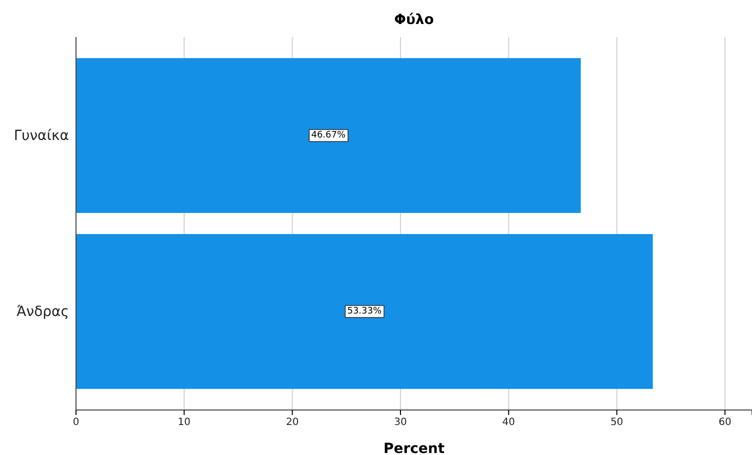 The image size is (752, 455). What do you see at coordinates (509, 422) in the screenshot?
I see `x-tick-label: 40` at bounding box center [509, 422].